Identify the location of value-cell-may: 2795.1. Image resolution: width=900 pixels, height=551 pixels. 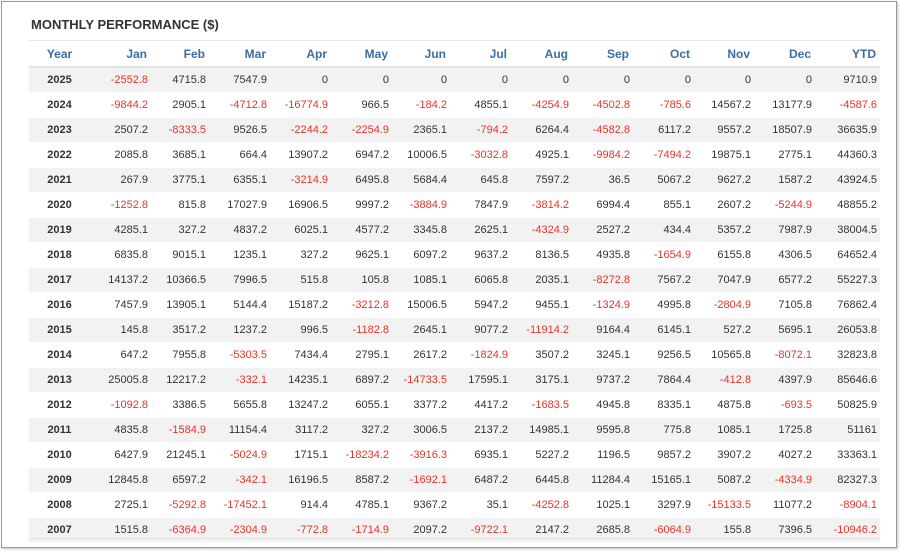
(361, 355).